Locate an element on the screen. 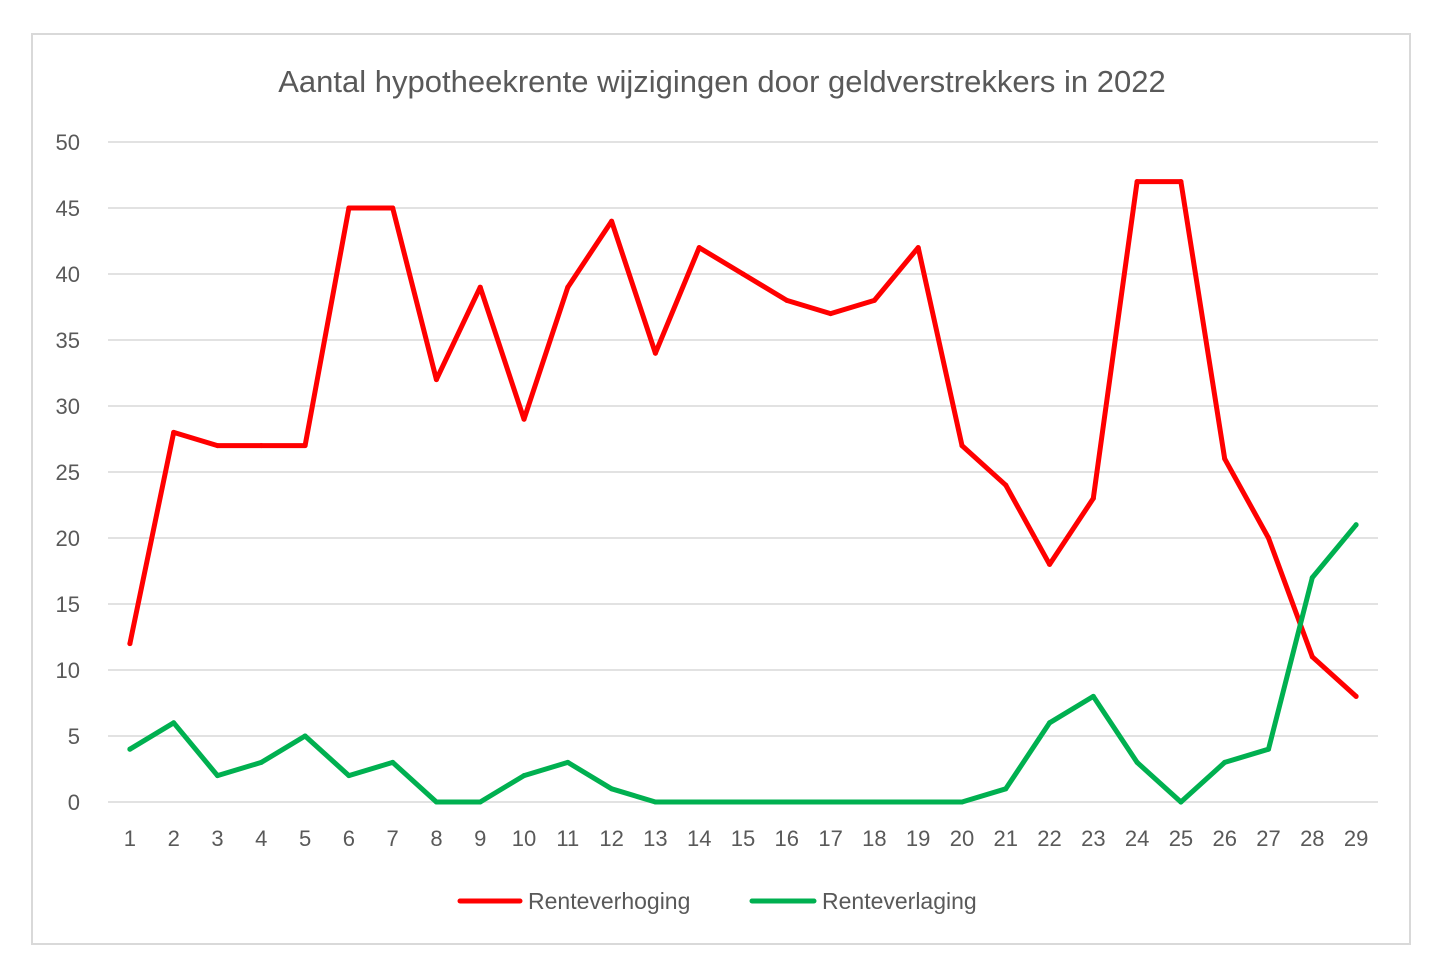 The width and height of the screenshot is (1440, 973). x-tick-label: 28 is located at coordinates (1312, 838).